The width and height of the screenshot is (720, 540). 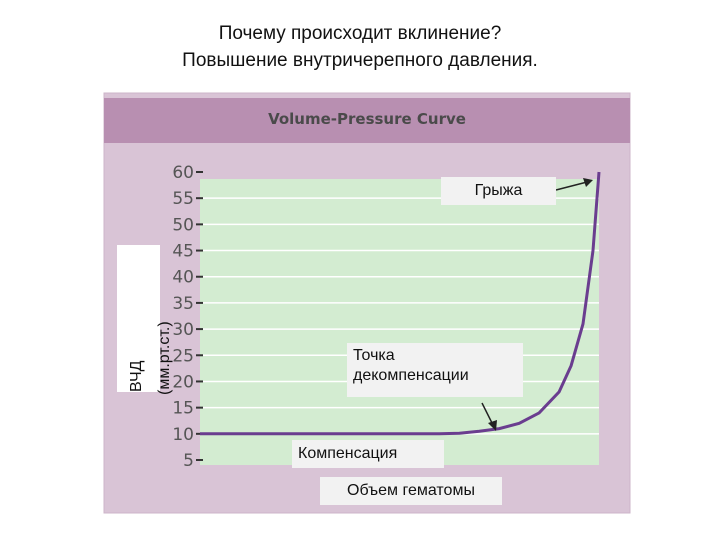 I want to click on y-axis-label-line1: ВЧД, so click(x=136, y=376).